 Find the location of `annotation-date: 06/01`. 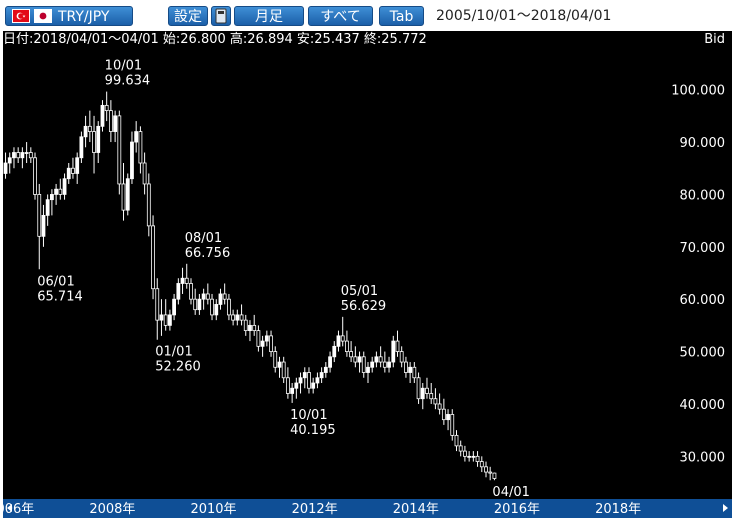

annotation-date: 06/01 is located at coordinates (55, 281).